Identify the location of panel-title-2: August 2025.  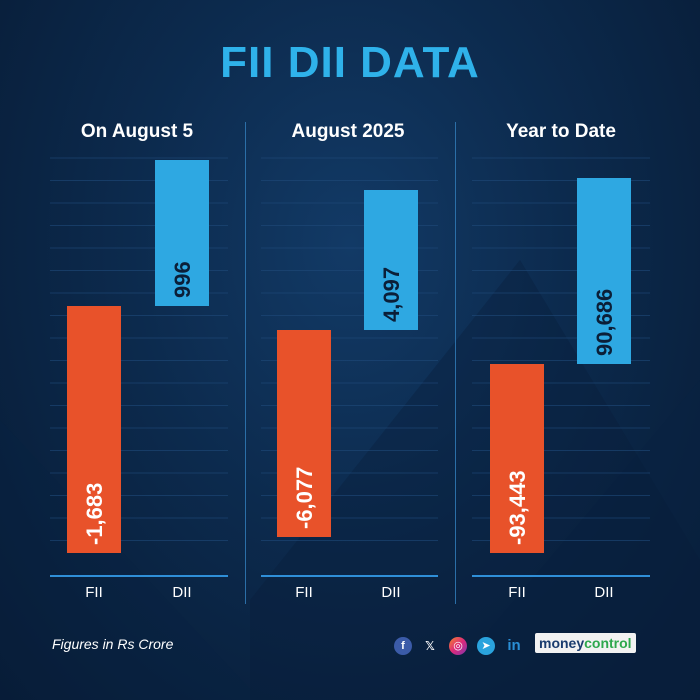
(348, 131).